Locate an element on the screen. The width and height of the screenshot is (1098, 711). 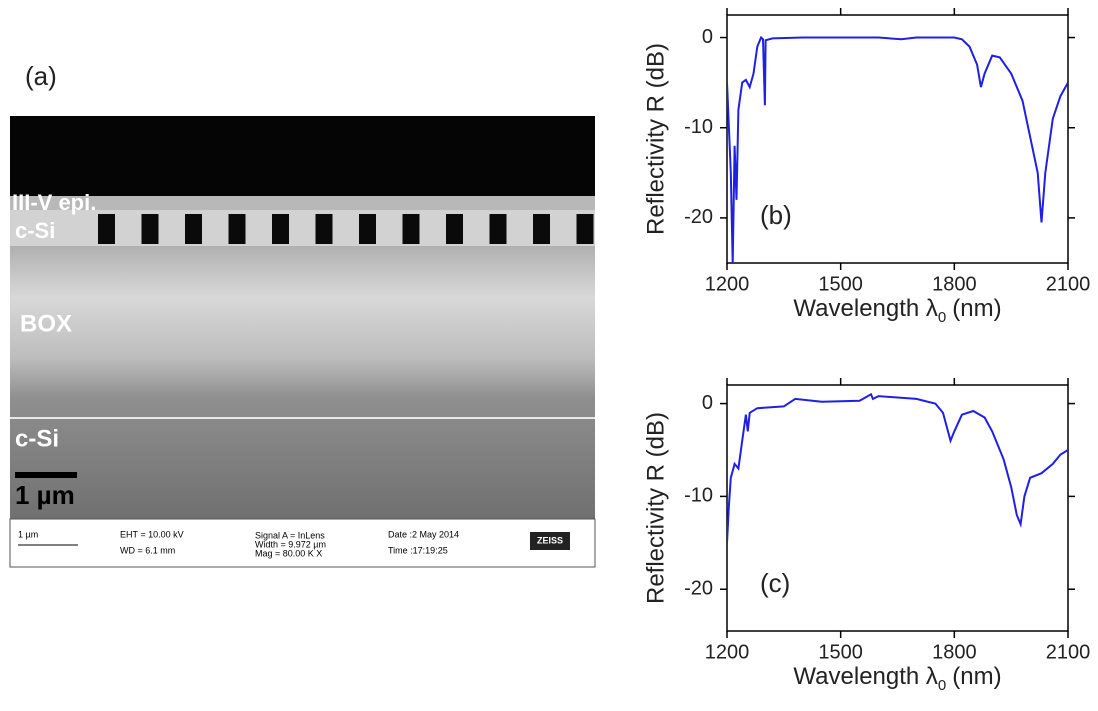
info: Mag = 80.00 K X is located at coordinates (288, 553).